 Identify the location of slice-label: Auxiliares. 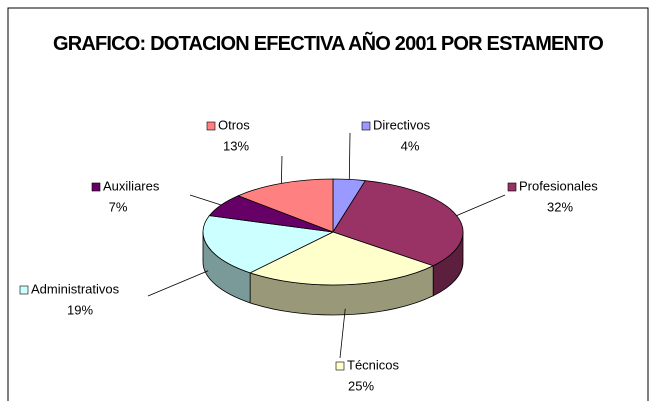
(131, 185).